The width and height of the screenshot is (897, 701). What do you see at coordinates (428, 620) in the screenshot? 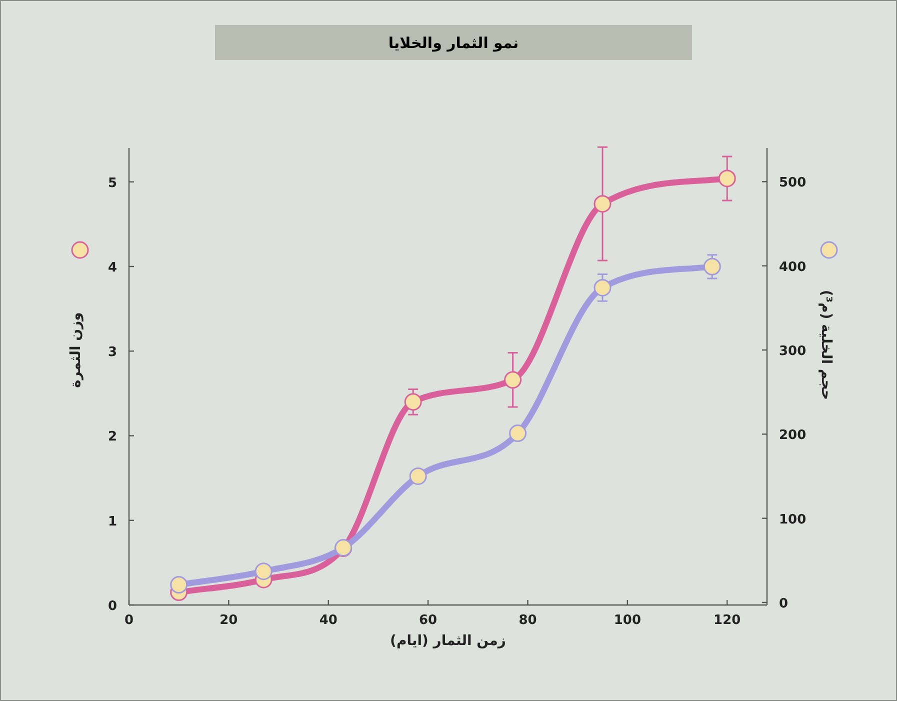
I see `x-tick-label: 60` at bounding box center [428, 620].